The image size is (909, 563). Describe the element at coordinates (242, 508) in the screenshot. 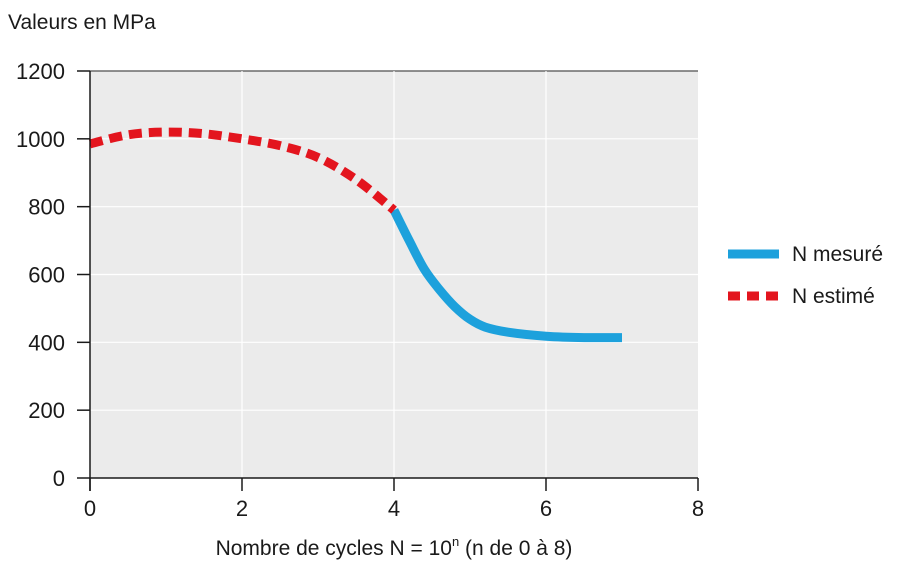

I see `x-tick-label: 2` at that location.